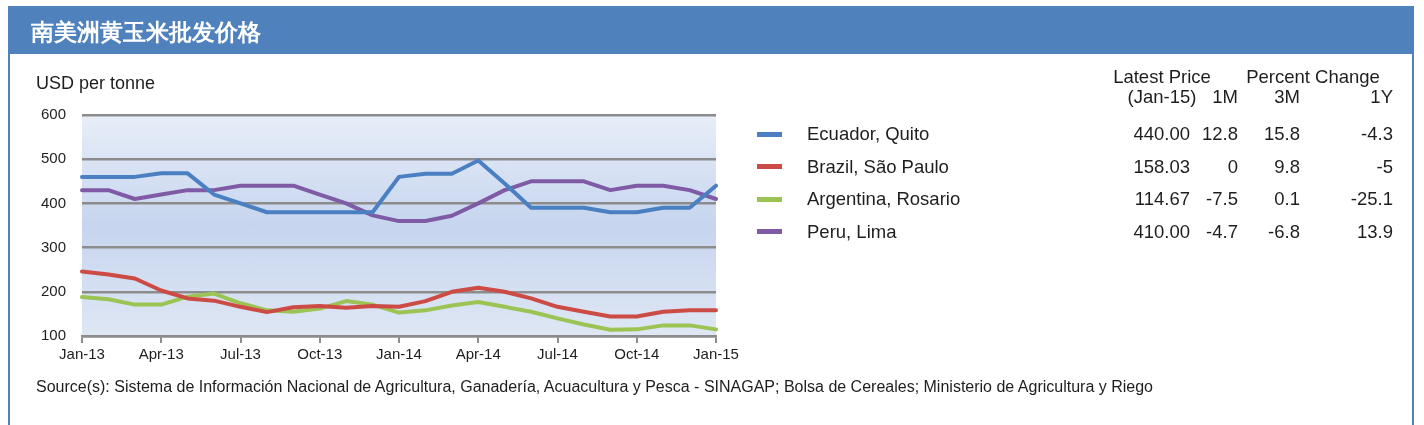 The width and height of the screenshot is (1424, 425). Describe the element at coordinates (557, 354) in the screenshot. I see `x-tick-label: Jul-14` at that location.